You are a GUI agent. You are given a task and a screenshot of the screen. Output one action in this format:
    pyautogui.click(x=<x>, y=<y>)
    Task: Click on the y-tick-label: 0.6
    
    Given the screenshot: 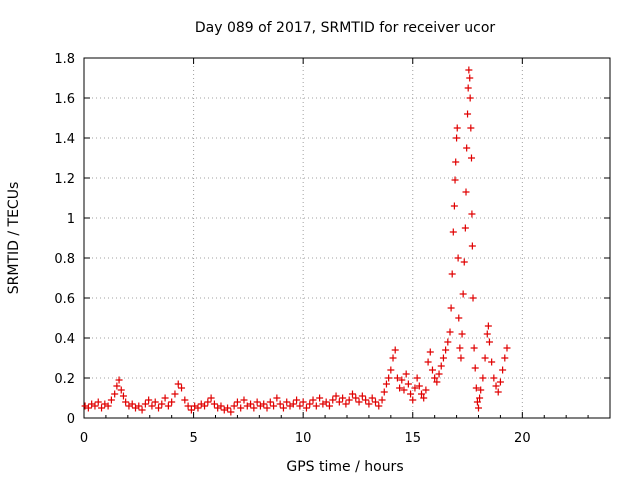 What is the action you would take?
    pyautogui.click(x=64, y=299)
    